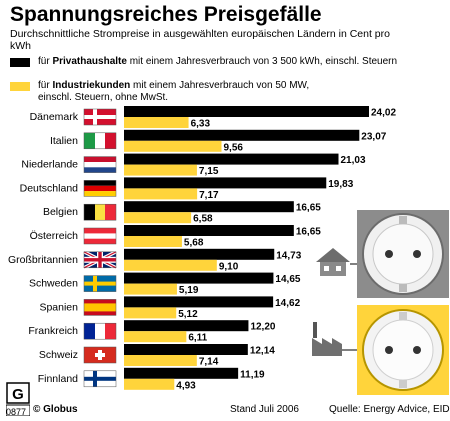 Image resolution: width=450 pixels, height=421 pixels. Describe the element at coordinates (20, 86) in the screenshot. I see `legend-swatch-industry` at that location.